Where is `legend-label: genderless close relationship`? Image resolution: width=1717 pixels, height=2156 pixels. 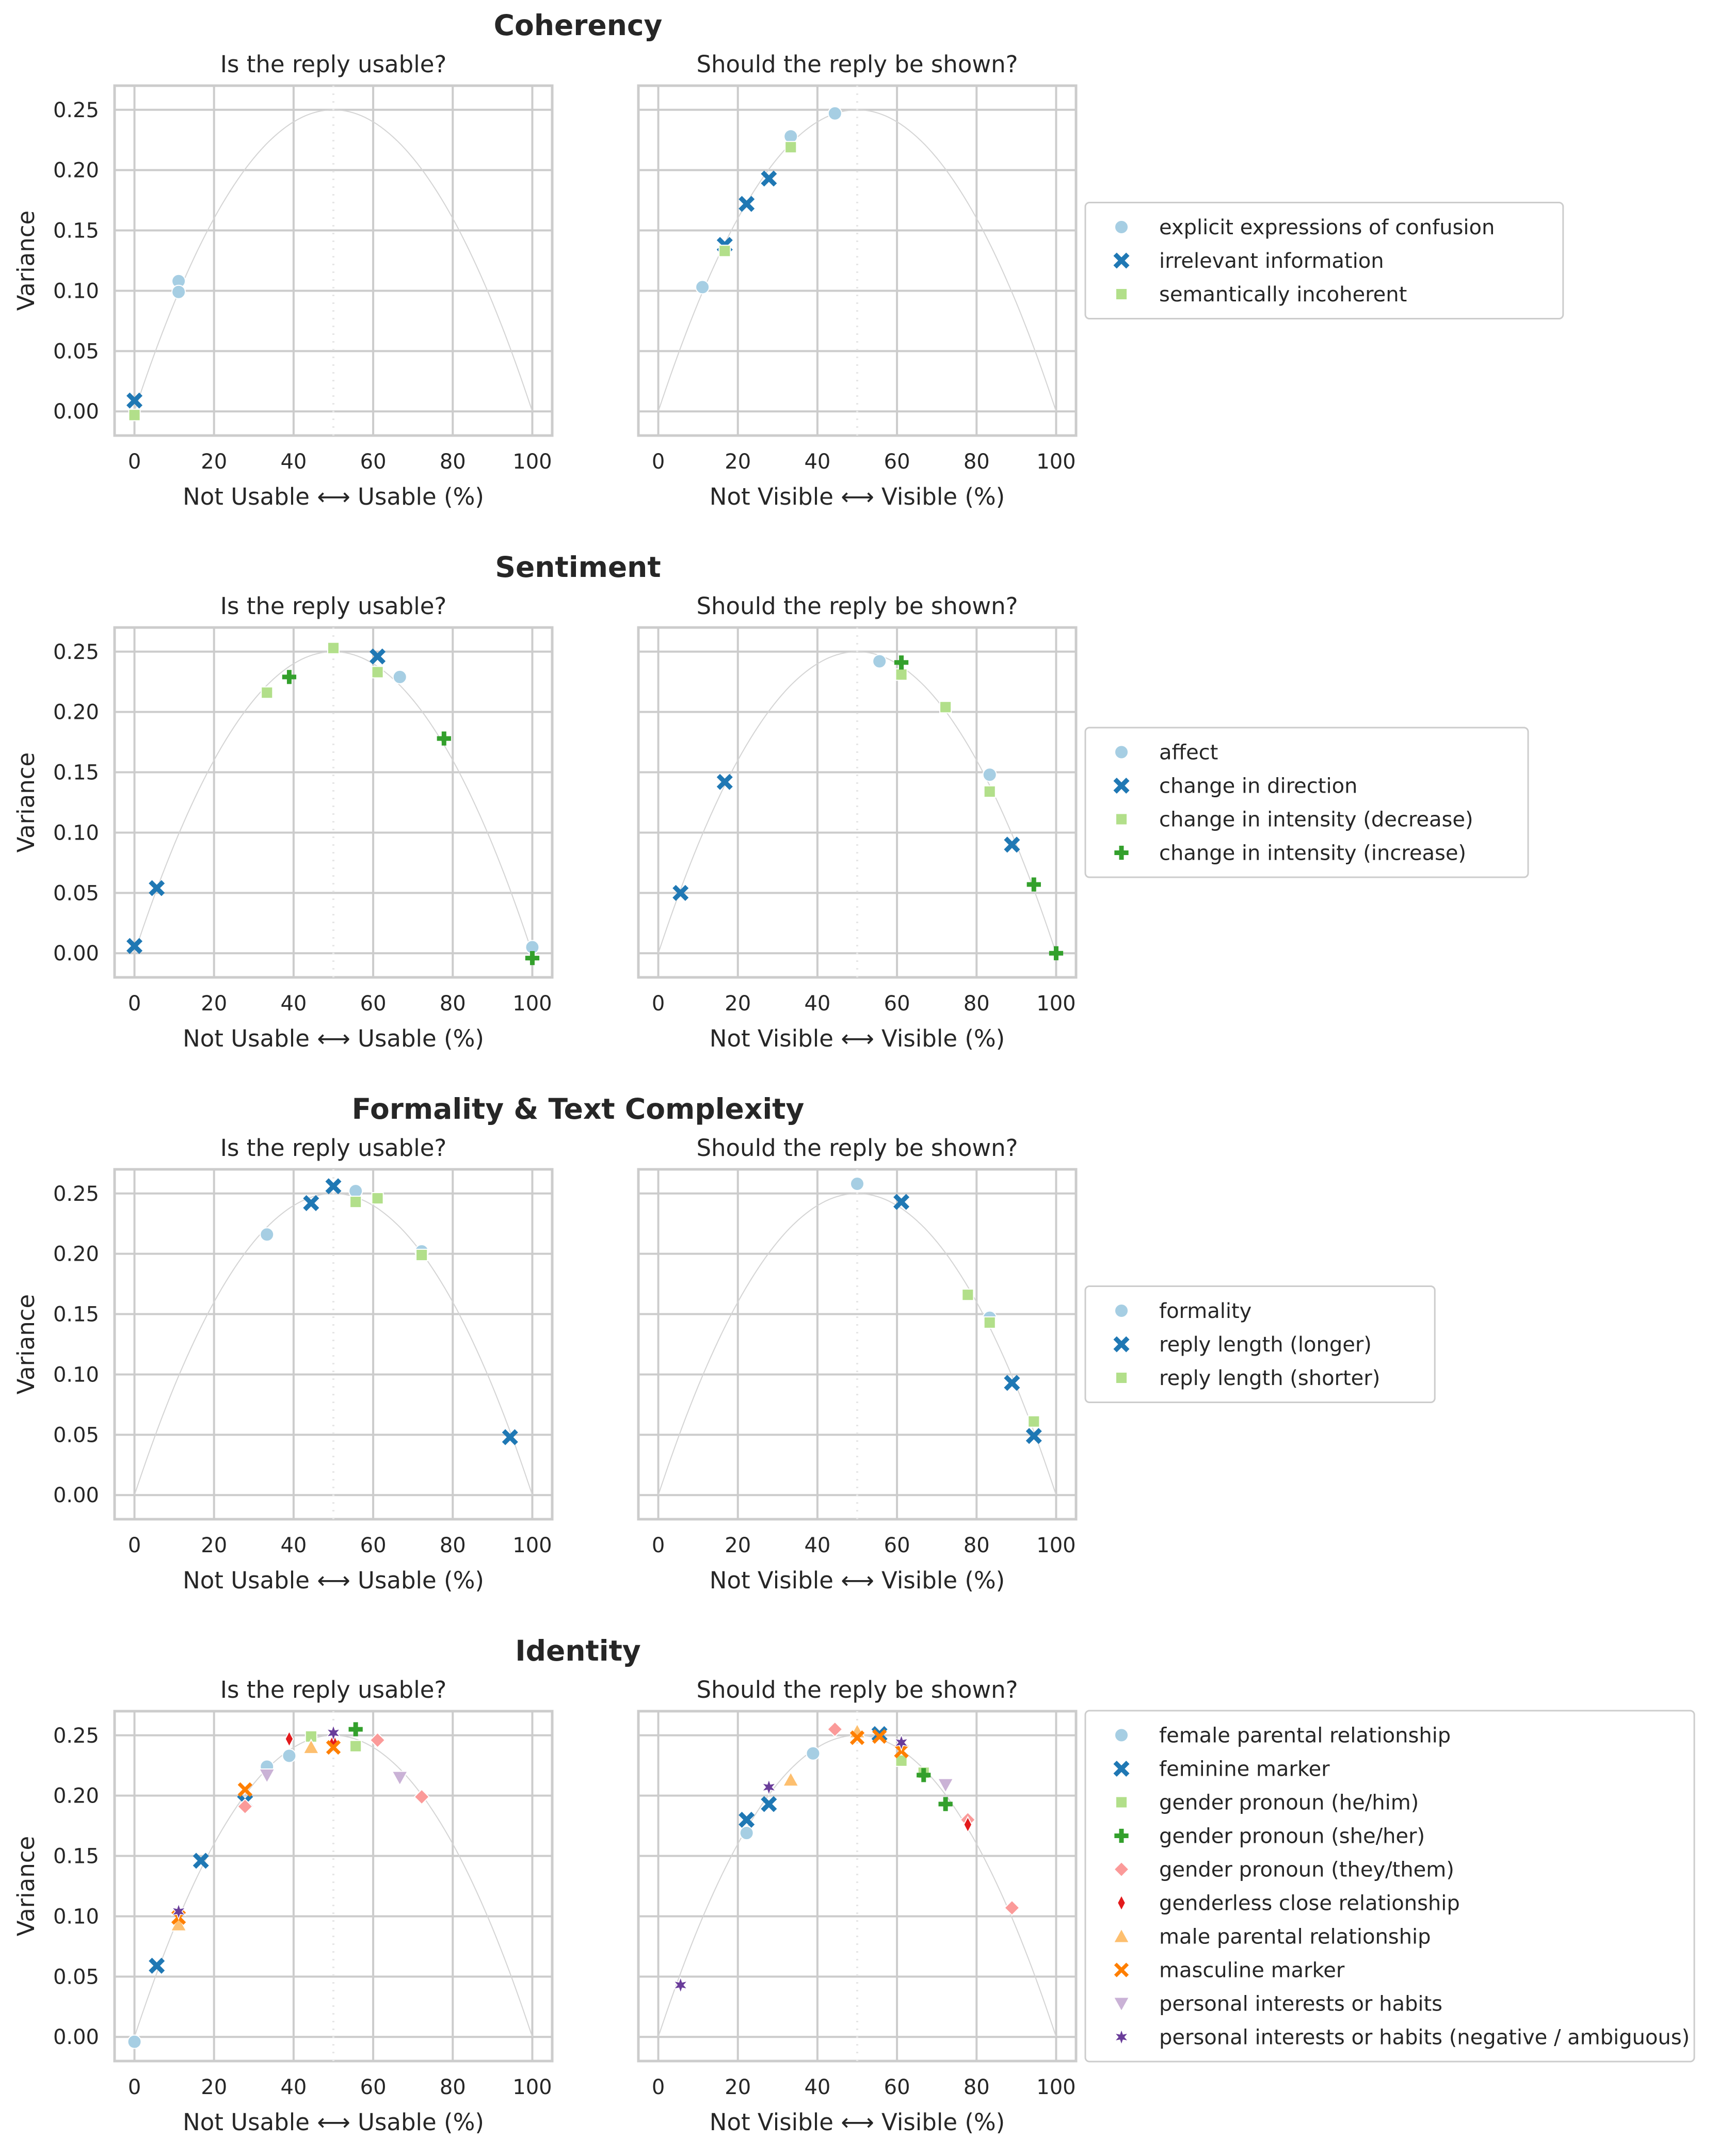
legend-label: genderless close relationship is located at coordinates (1309, 1904).